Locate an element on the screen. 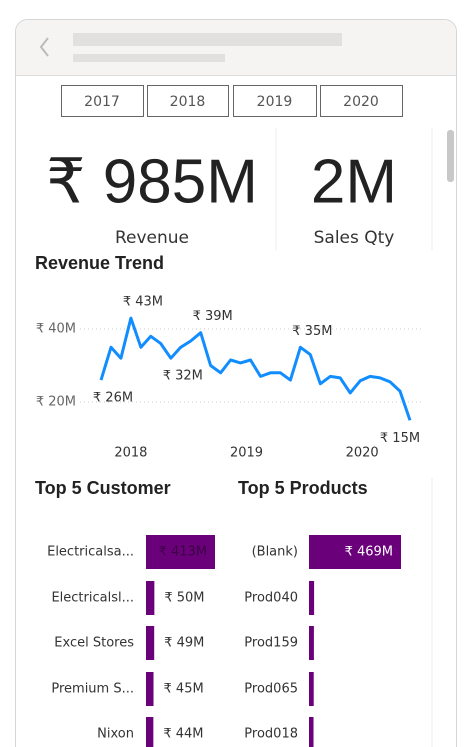  kpi-value: 2M is located at coordinates (354, 181).